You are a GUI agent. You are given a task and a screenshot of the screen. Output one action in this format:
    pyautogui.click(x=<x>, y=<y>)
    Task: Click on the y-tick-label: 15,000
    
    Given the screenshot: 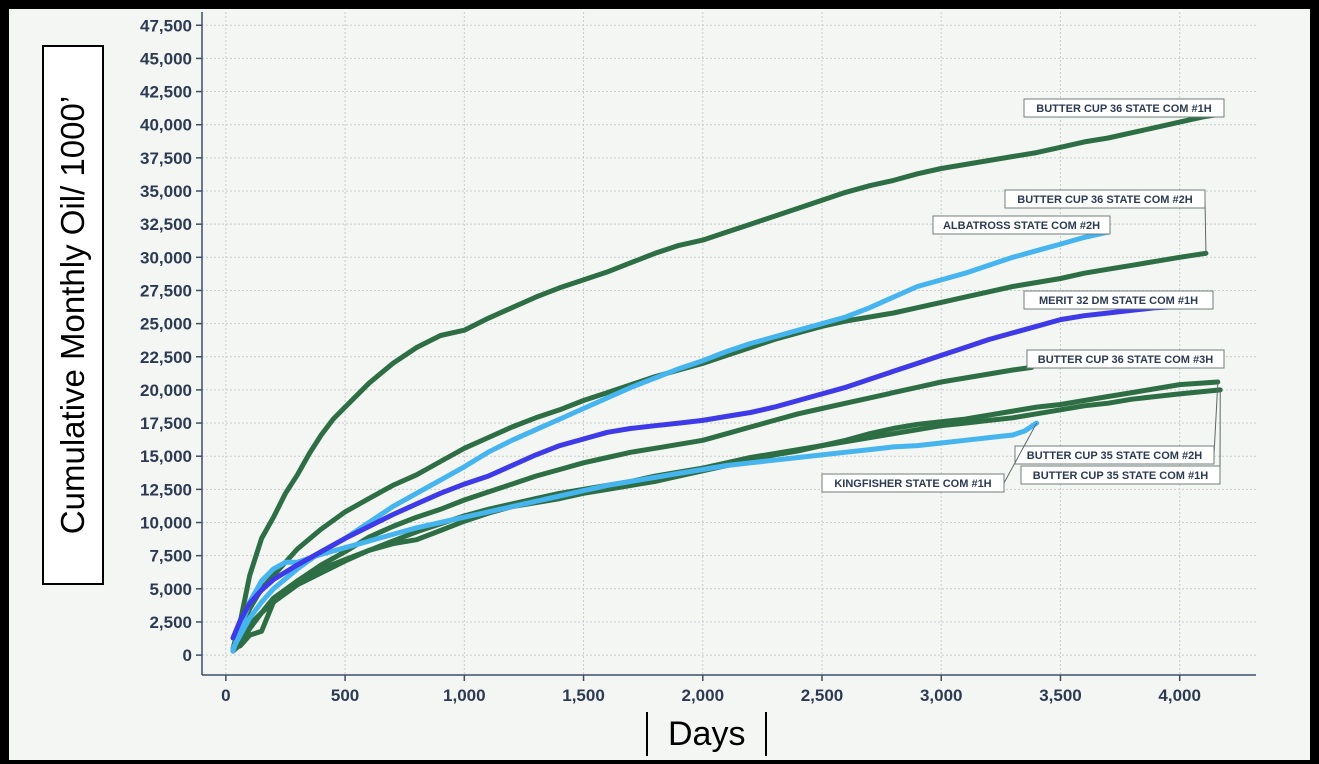 What is the action you would take?
    pyautogui.click(x=166, y=456)
    